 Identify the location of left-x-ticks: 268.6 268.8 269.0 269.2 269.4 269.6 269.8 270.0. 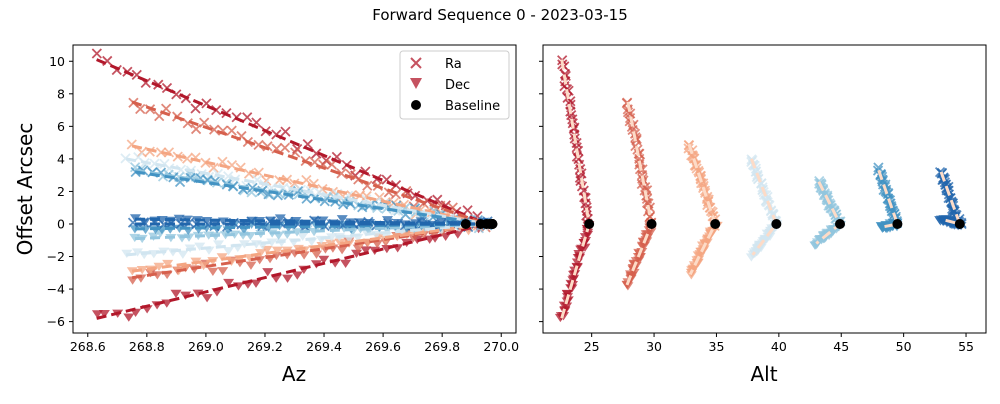
(294, 343).